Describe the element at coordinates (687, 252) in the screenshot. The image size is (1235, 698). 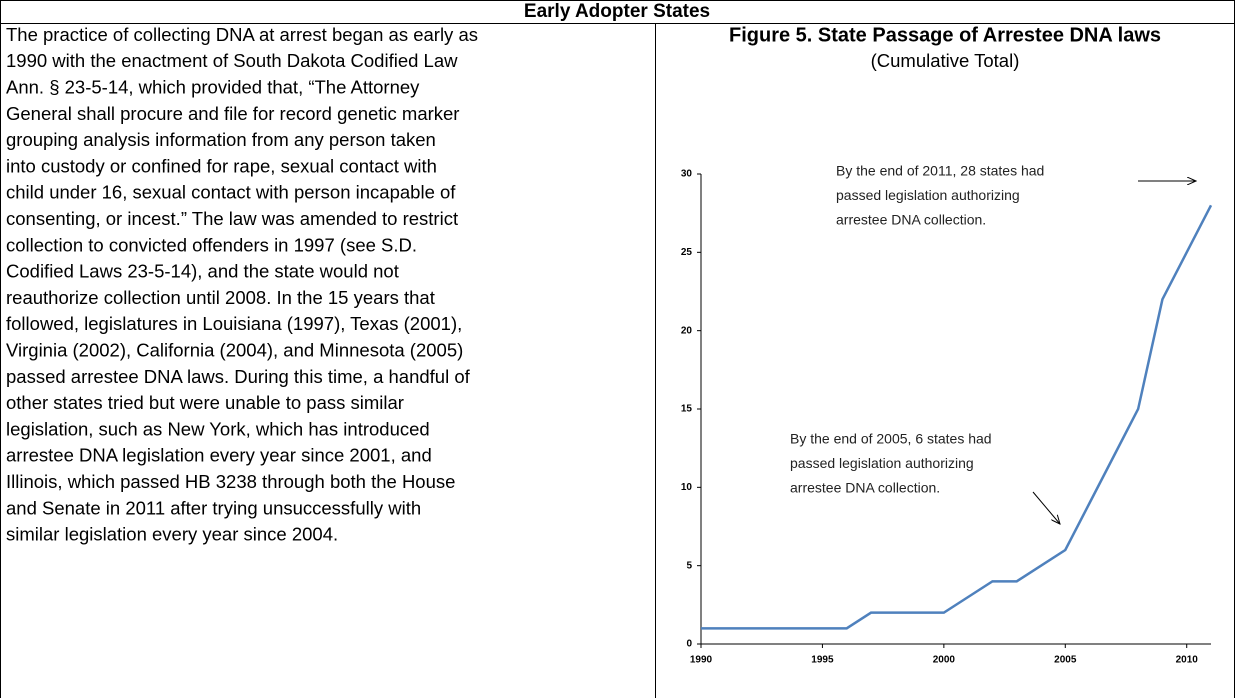
I see `y-tick-label: 25` at that location.